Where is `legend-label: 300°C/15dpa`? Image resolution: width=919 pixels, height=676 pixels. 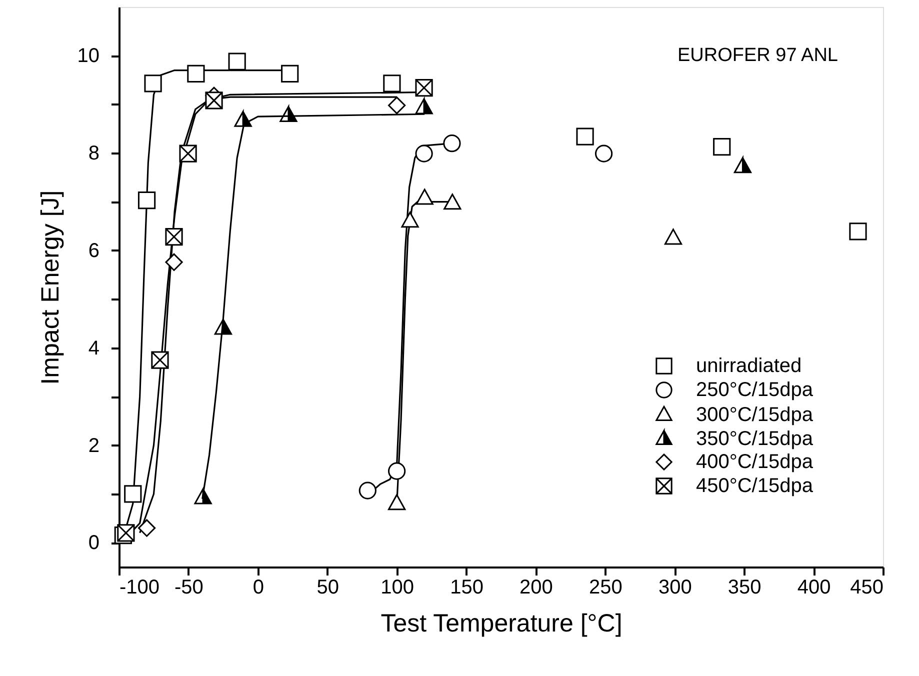
legend-label: 300°C/15dpa is located at coordinates (755, 415).